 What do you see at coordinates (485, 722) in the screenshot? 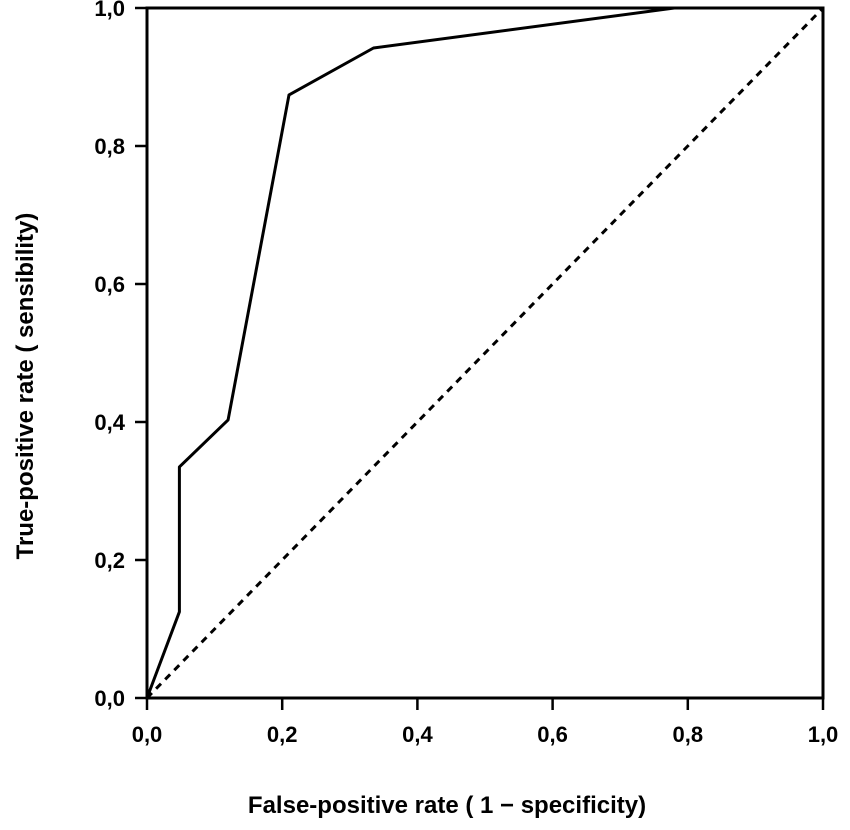
I see `x-axis: 0,0 0,2 0,4 0,6 0,8 1,0` at bounding box center [485, 722].